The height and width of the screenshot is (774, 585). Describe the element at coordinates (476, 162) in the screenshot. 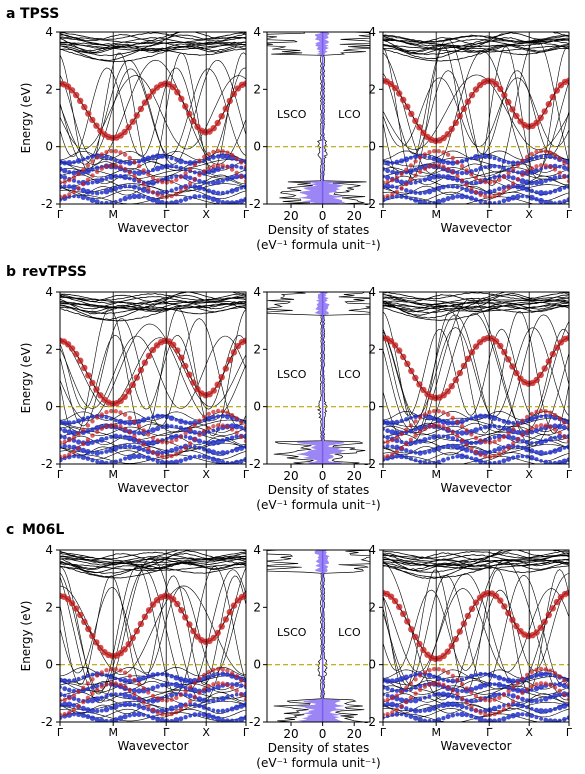

I see `low-energy-band` at that location.